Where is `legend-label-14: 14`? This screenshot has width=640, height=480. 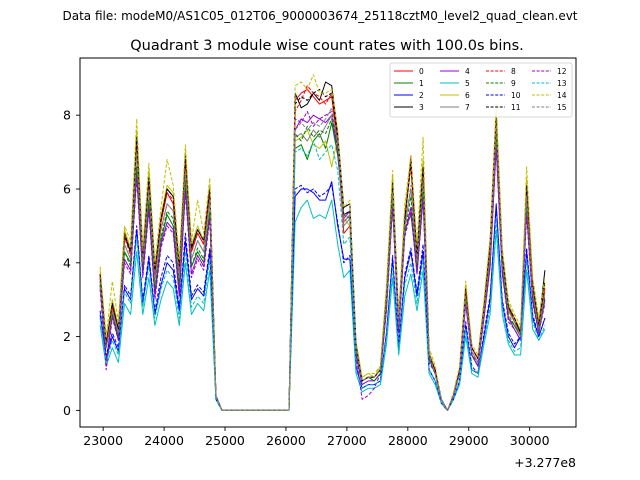
legend-label-14: 14 is located at coordinates (562, 95).